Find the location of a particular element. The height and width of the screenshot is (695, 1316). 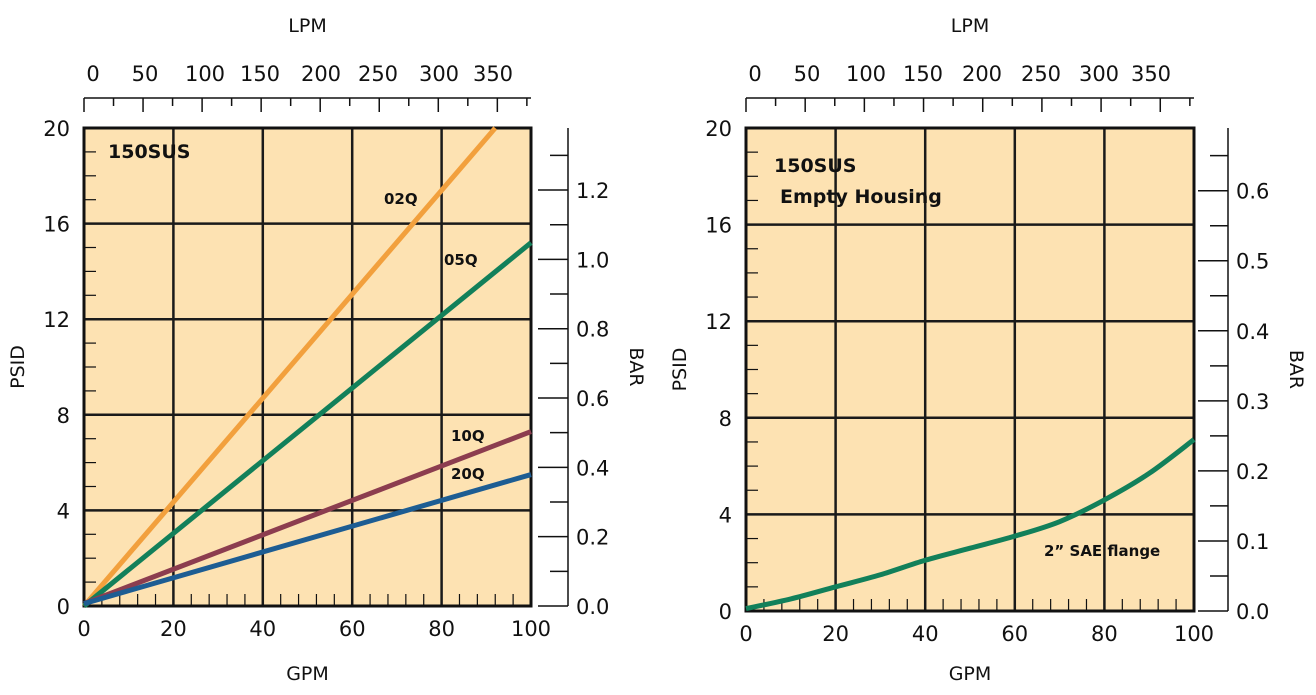

series-label: 20Q is located at coordinates (468, 474).